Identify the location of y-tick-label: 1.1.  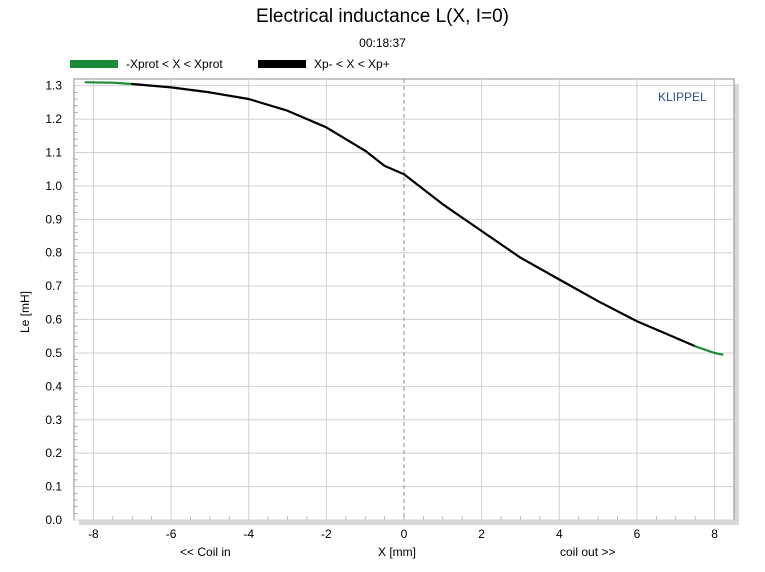
(53, 153).